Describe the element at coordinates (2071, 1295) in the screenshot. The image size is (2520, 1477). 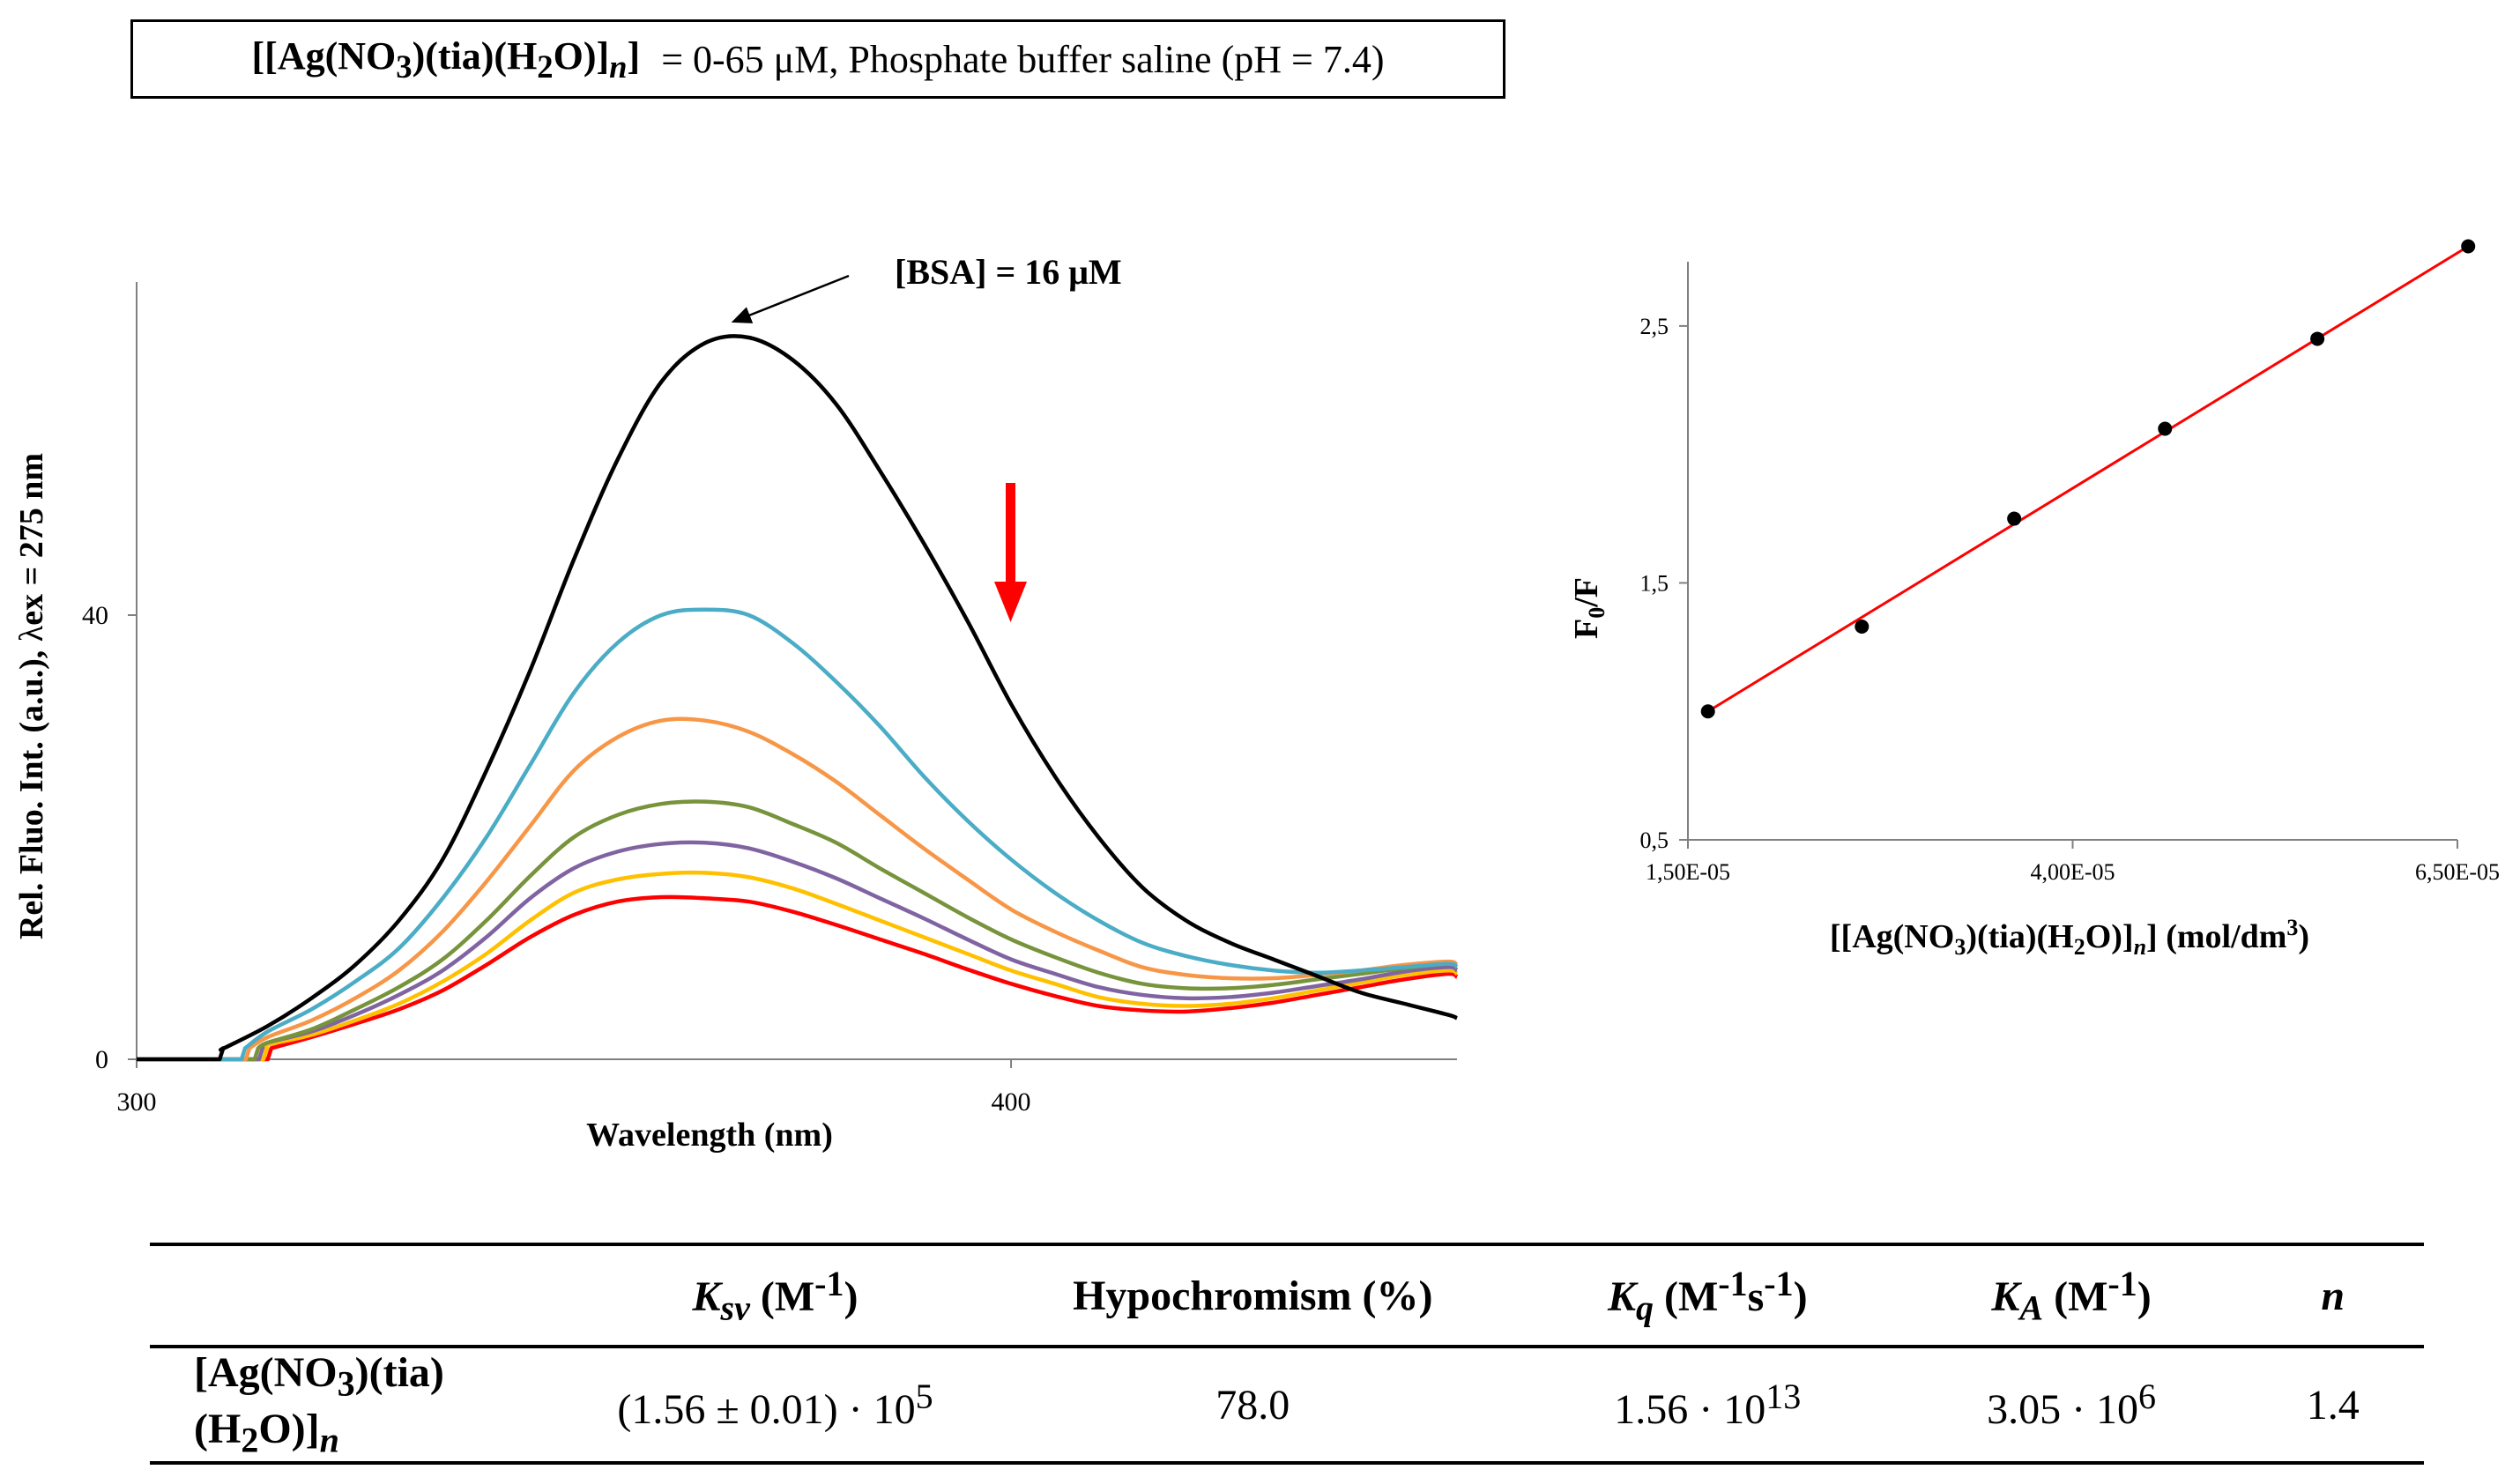
I see `header-ka: KA (M-1)` at that location.